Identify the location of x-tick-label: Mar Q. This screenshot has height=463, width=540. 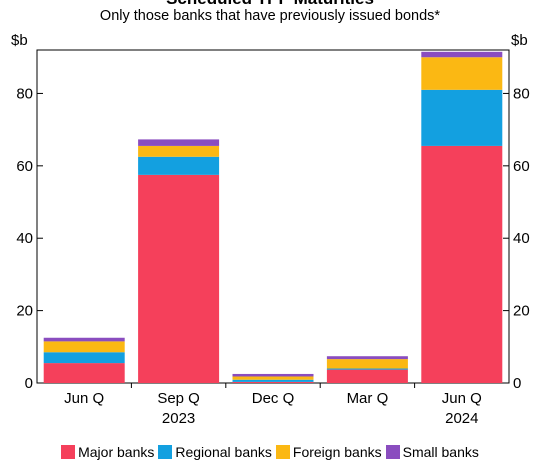
(368, 398).